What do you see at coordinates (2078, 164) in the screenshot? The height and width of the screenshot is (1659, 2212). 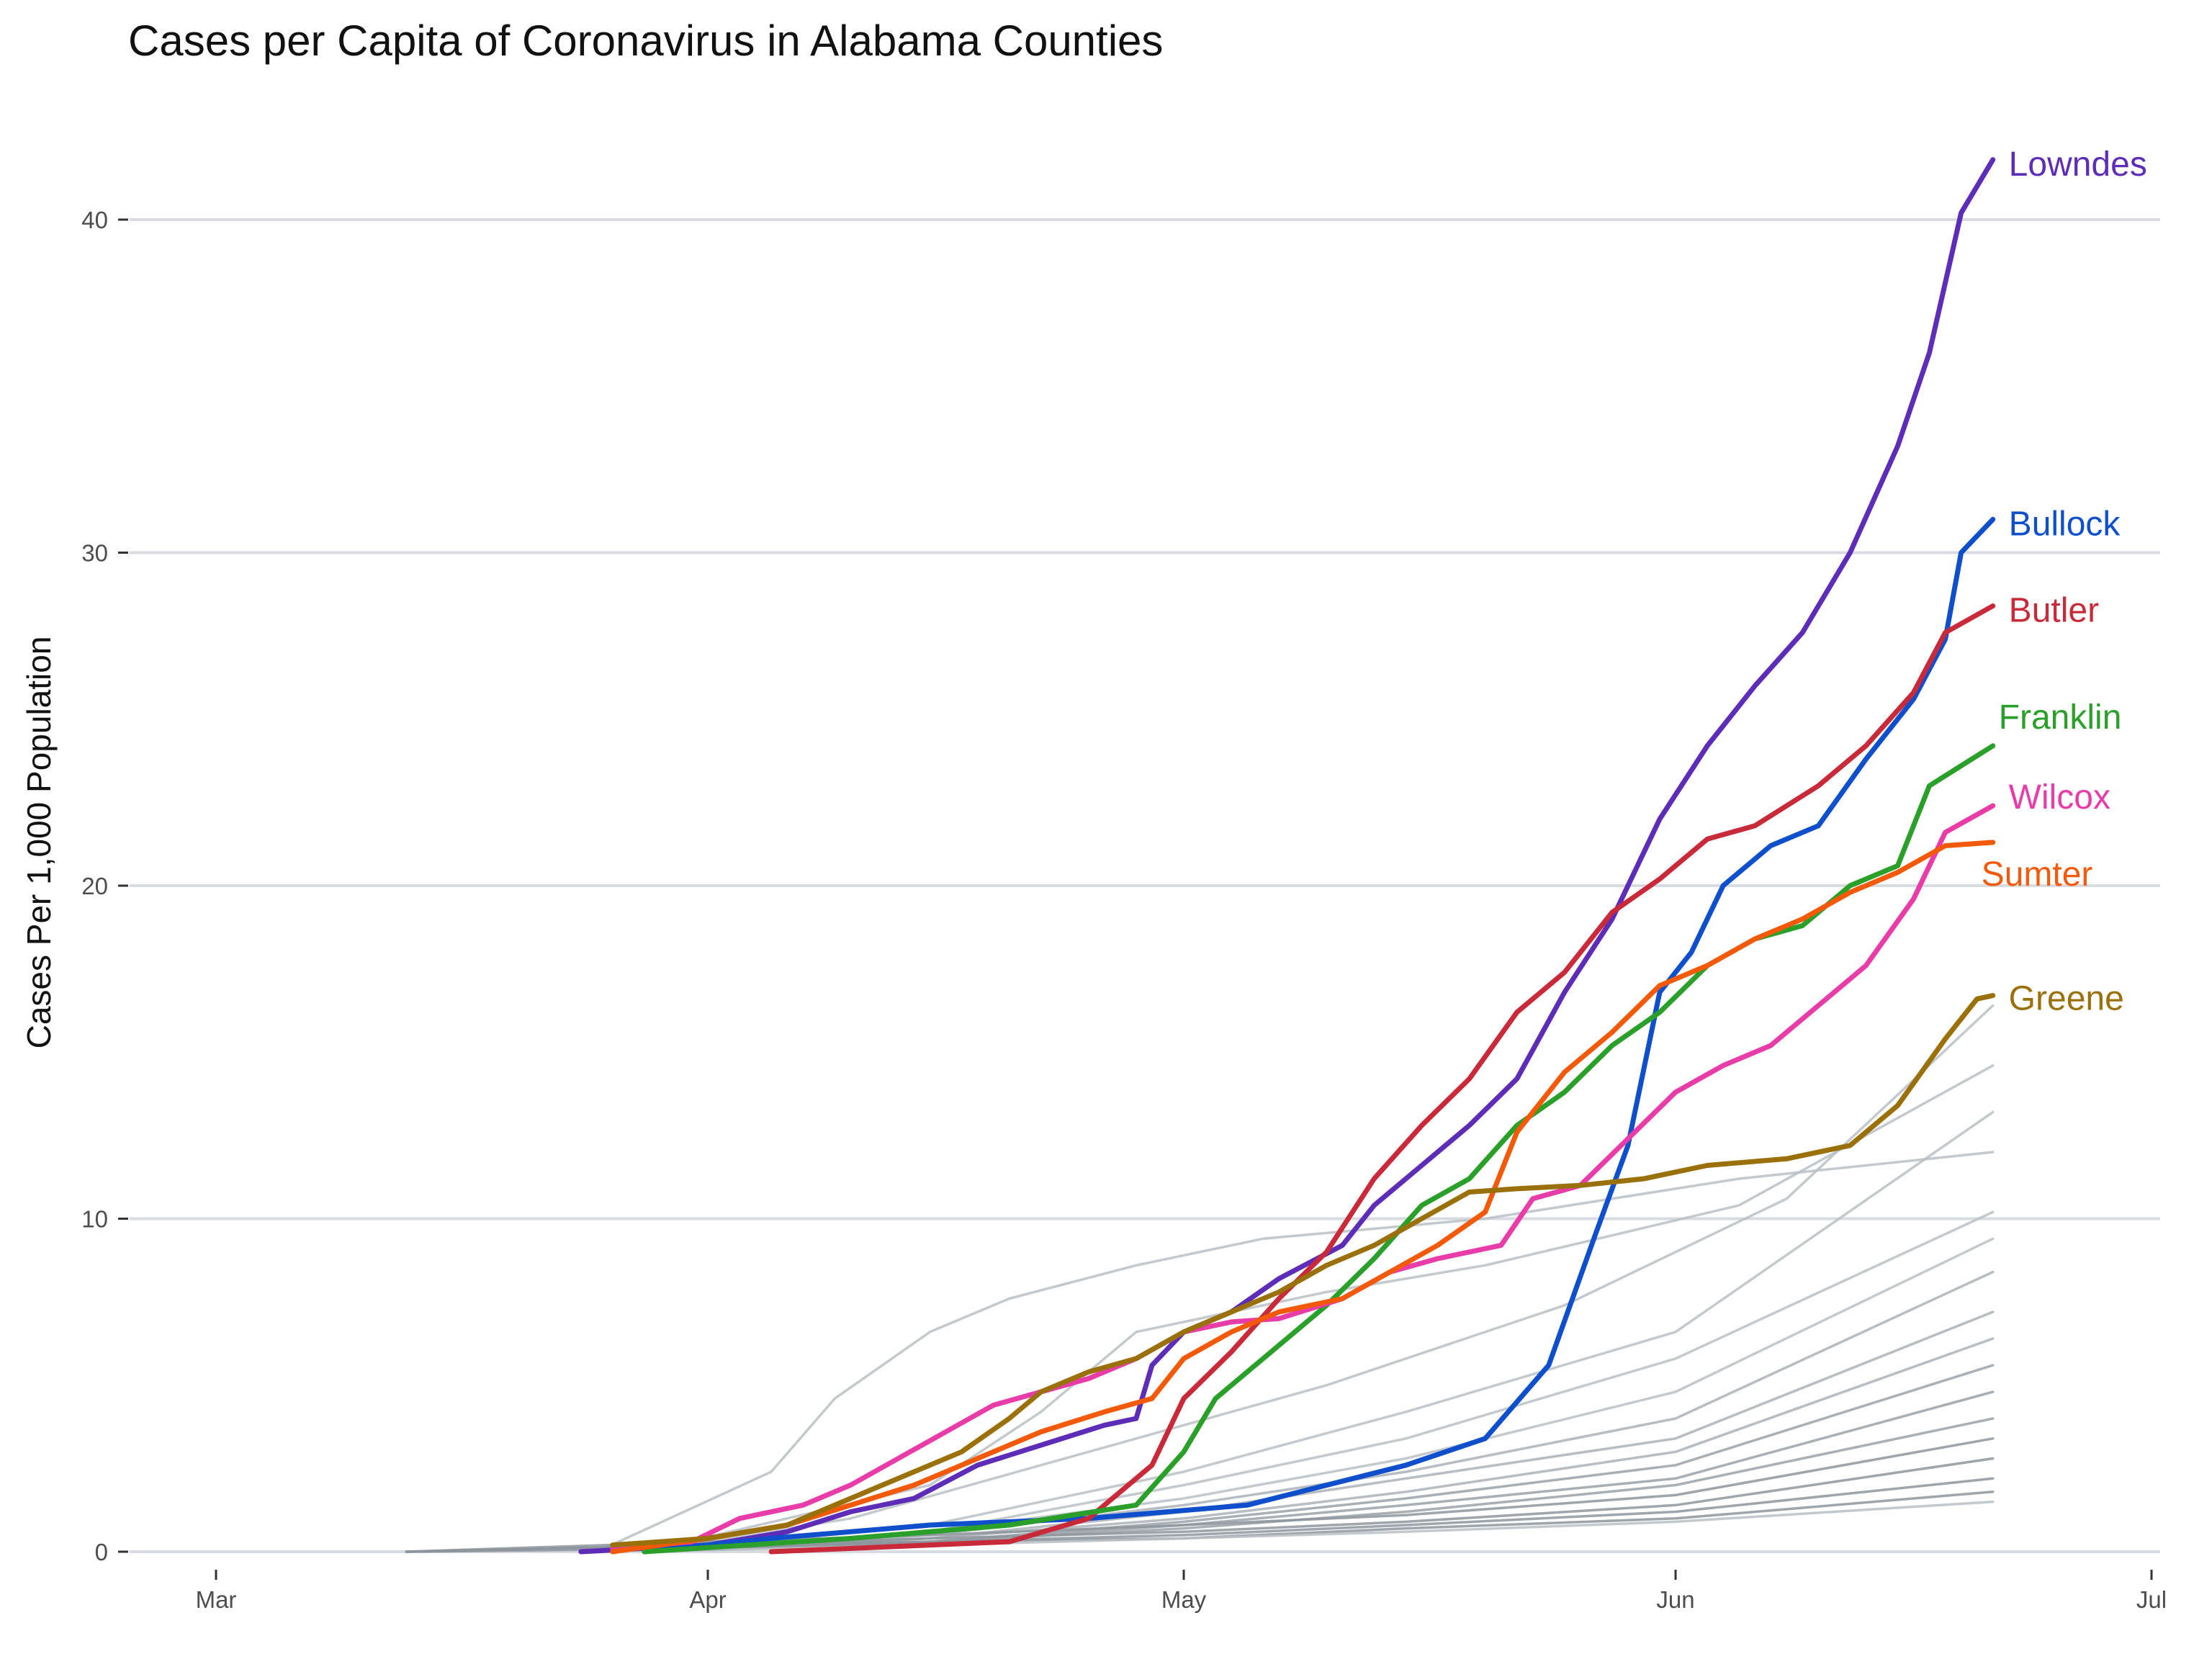 I see `series-label-lowndes: Lowndes` at bounding box center [2078, 164].